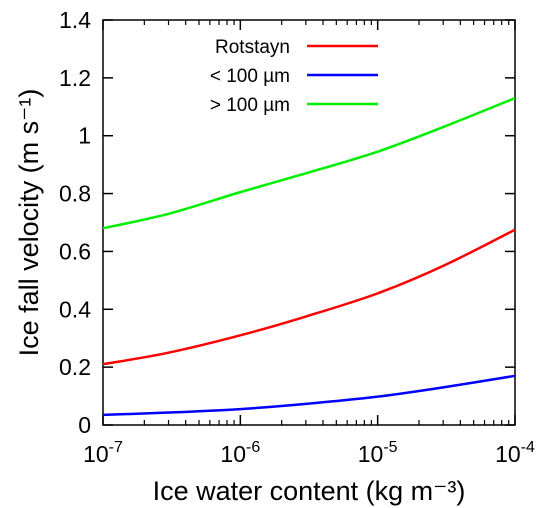  I want to click on x-tick-label: 10⁻⁵, so click(378, 453).